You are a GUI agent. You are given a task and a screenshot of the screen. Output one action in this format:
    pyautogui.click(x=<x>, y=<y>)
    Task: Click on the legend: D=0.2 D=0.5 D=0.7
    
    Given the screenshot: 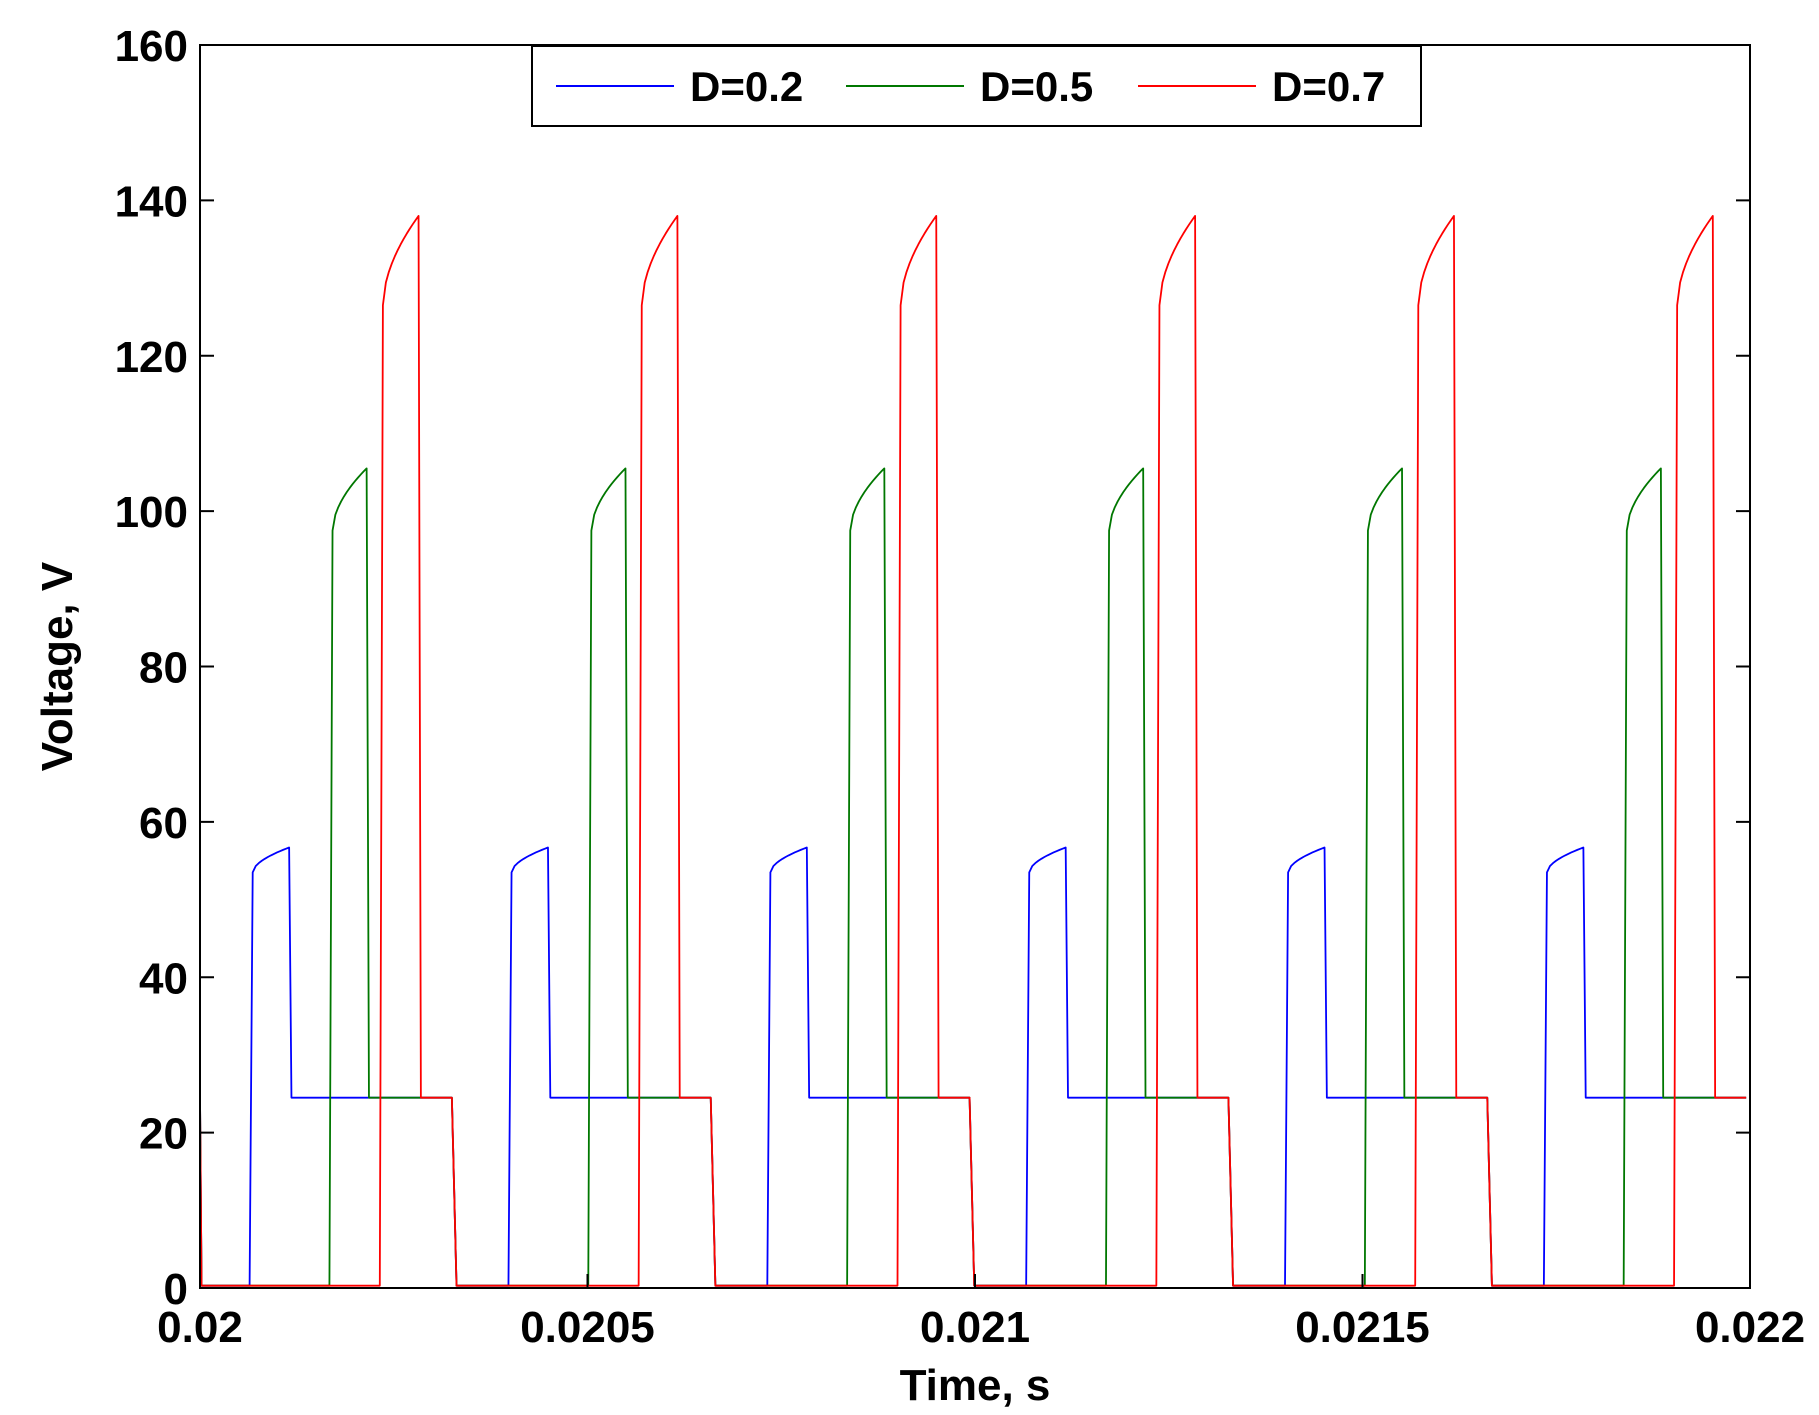 What is the action you would take?
    pyautogui.click(x=976, y=86)
    